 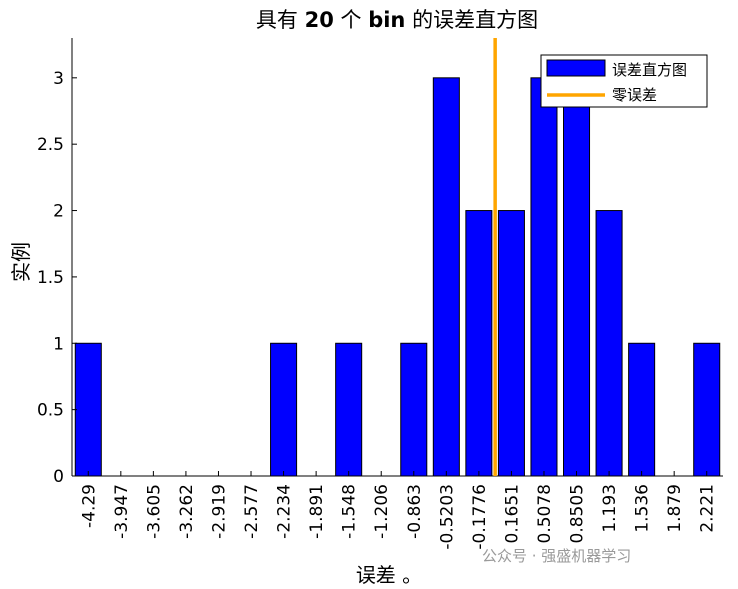 What do you see at coordinates (50, 145) in the screenshot?
I see `y-tick-label-5: 2.5` at bounding box center [50, 145].